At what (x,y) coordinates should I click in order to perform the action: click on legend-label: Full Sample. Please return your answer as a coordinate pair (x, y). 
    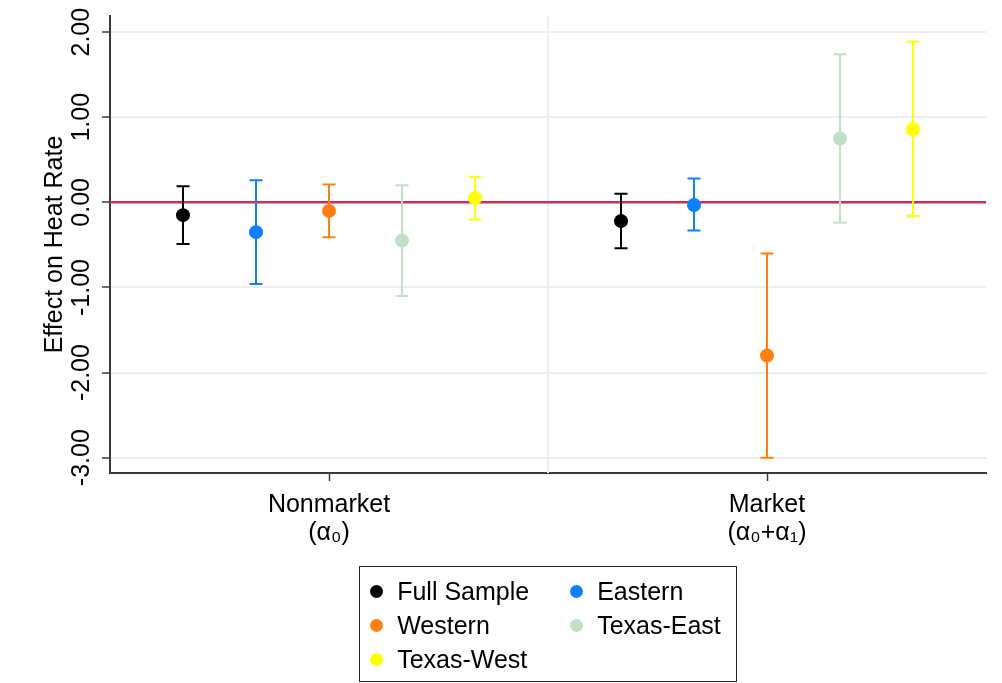
    Looking at the image, I should click on (463, 591).